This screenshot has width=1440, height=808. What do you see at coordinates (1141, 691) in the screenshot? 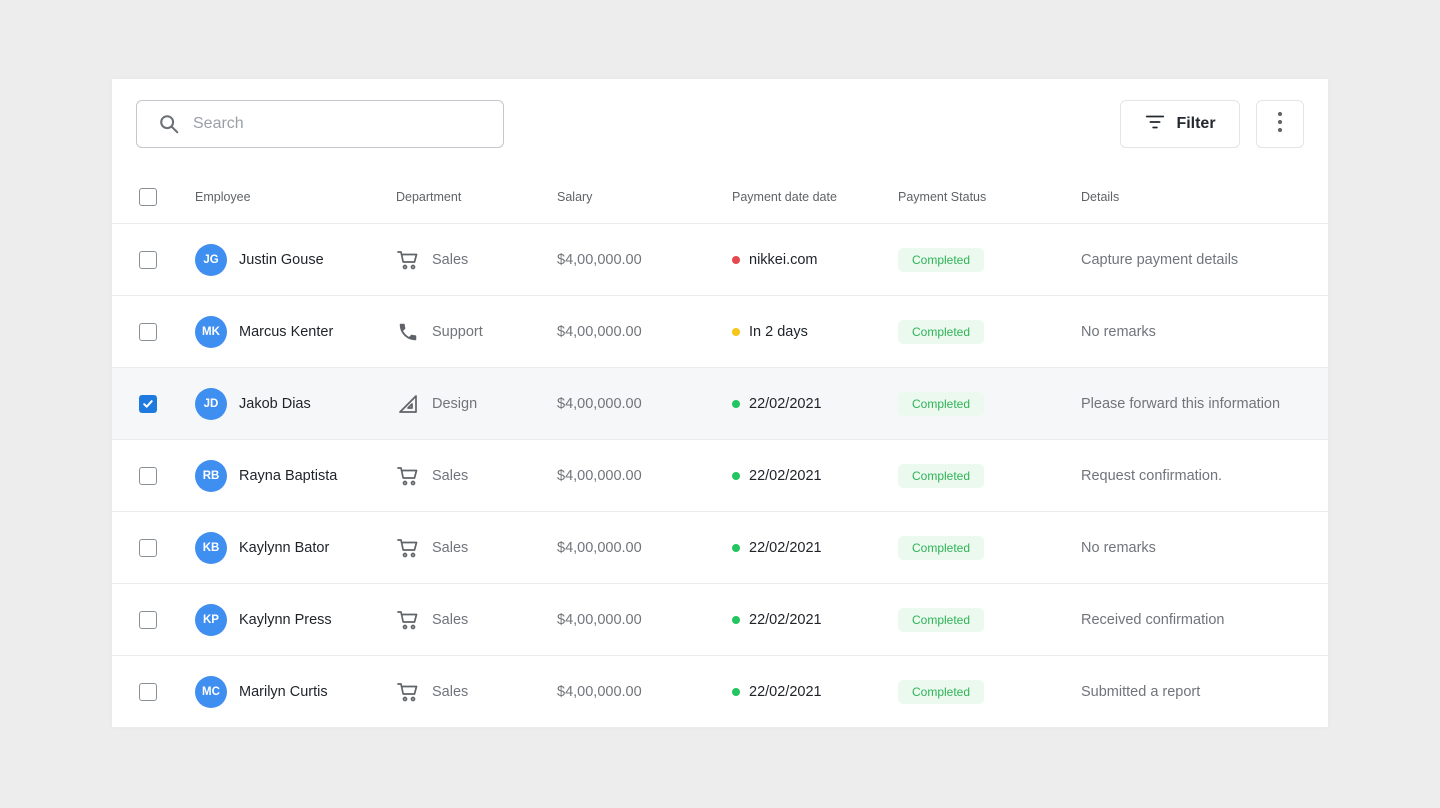
I see `details-text: Submitted a report` at bounding box center [1141, 691].